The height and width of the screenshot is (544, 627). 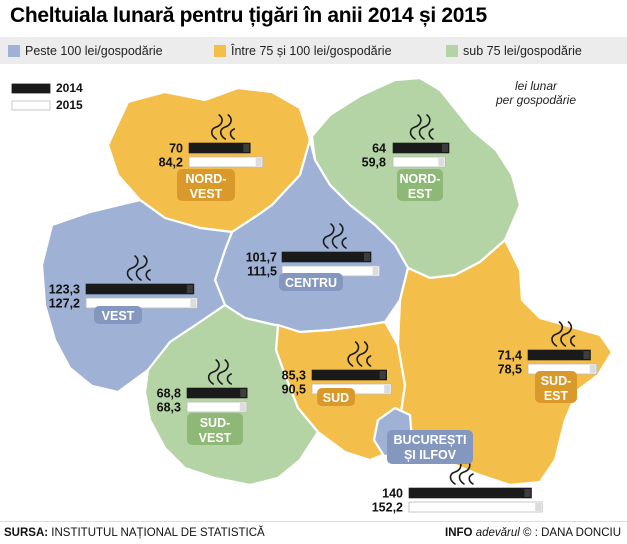 What do you see at coordinates (94, 51) in the screenshot?
I see `legend-label: Peste 100 lei/gospodărie` at bounding box center [94, 51].